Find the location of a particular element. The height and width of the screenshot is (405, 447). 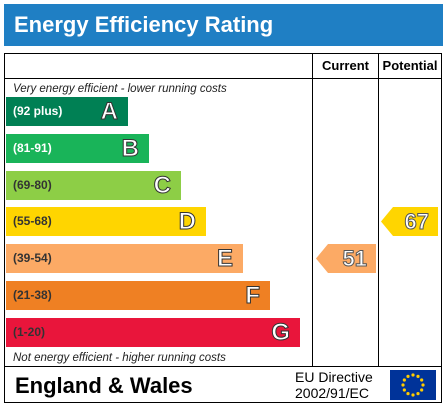

region-label: England & Wales is located at coordinates (104, 385).